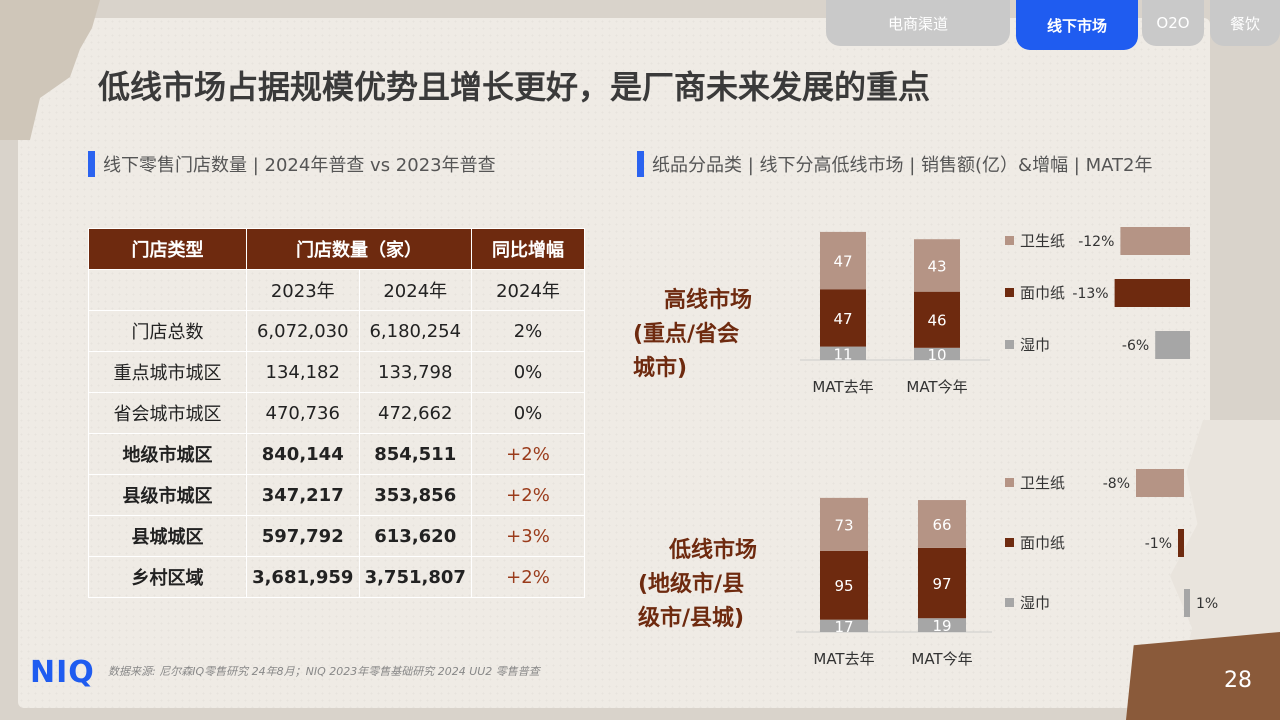 The image size is (1280, 720). Describe the element at coordinates (1207, 604) in the screenshot. I see `growth-label: 1%` at that location.